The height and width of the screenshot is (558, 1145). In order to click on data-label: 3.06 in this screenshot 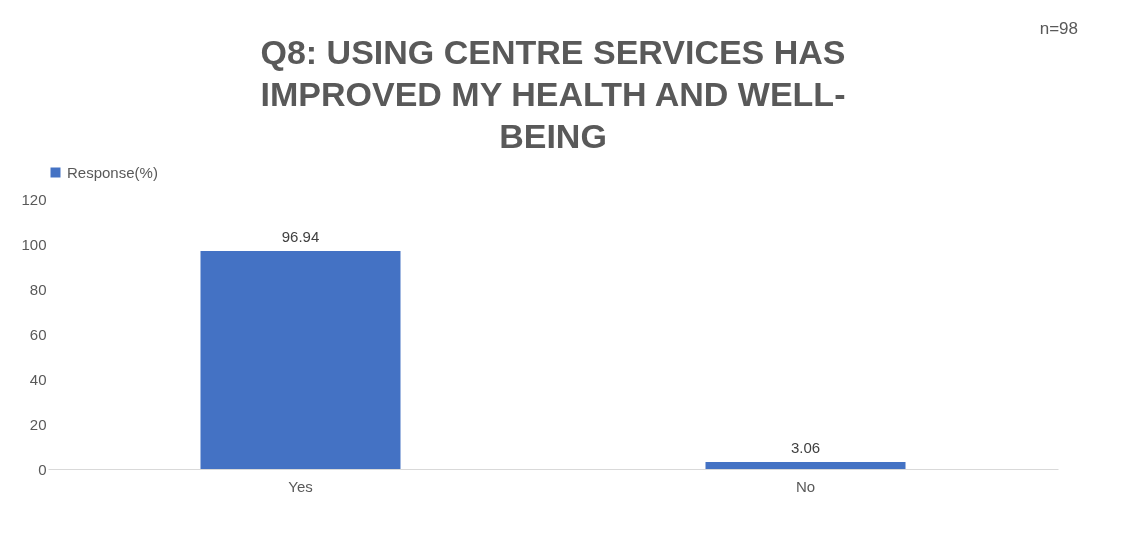, I will do `click(805, 448)`.